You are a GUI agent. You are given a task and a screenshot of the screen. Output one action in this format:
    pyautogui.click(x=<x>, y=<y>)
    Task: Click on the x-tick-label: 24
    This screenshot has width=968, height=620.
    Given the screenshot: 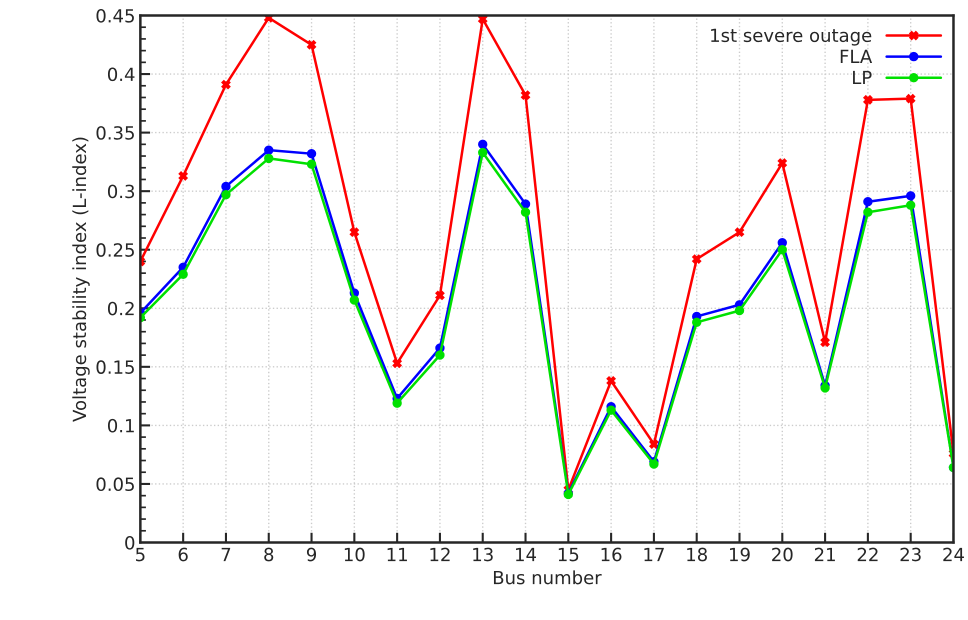 What is the action you would take?
    pyautogui.click(x=953, y=555)
    